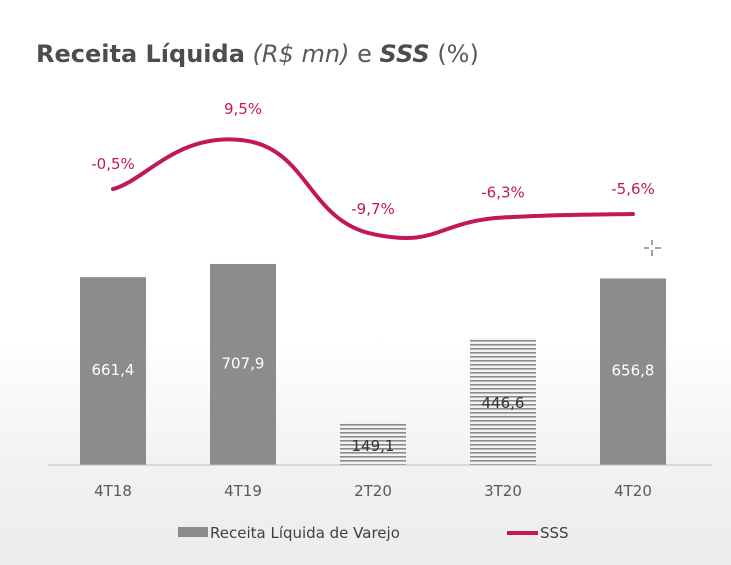  What do you see at coordinates (243, 109) in the screenshot?
I see `sss-point-label: 9,5%` at bounding box center [243, 109].